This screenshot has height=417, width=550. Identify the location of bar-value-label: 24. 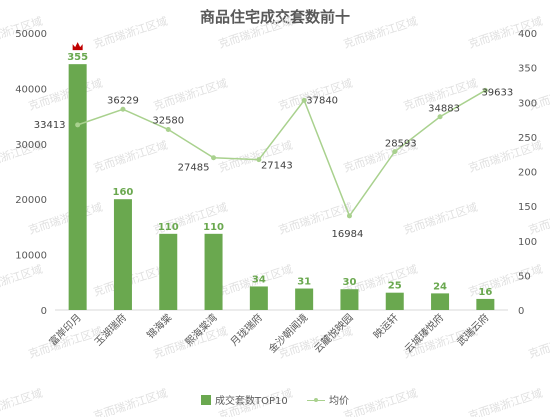
(440, 286).